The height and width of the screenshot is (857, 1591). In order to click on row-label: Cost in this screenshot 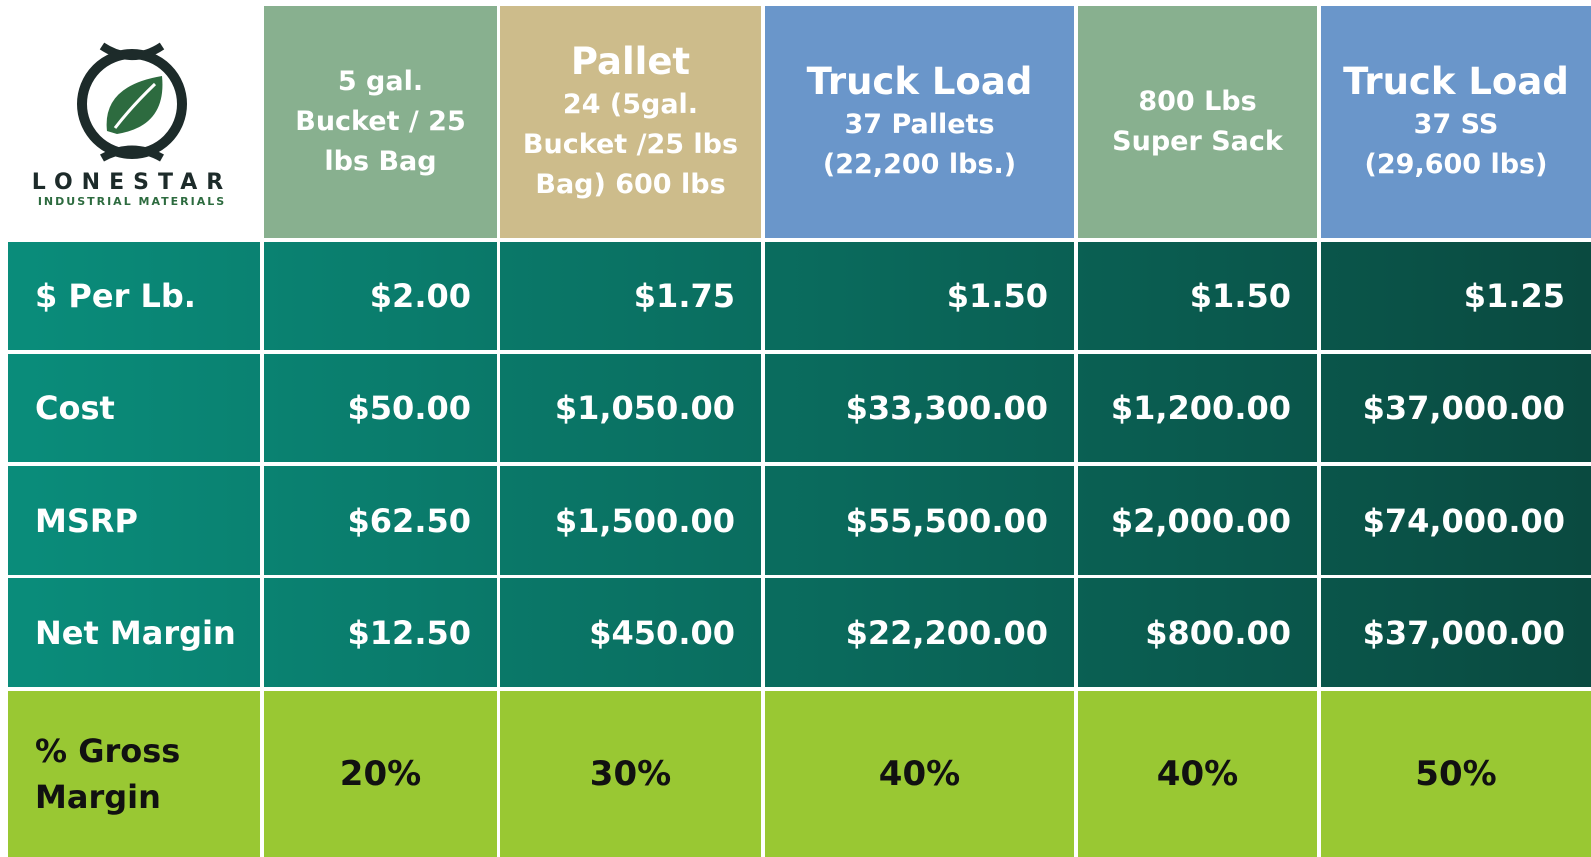, I will do `click(134, 408)`.